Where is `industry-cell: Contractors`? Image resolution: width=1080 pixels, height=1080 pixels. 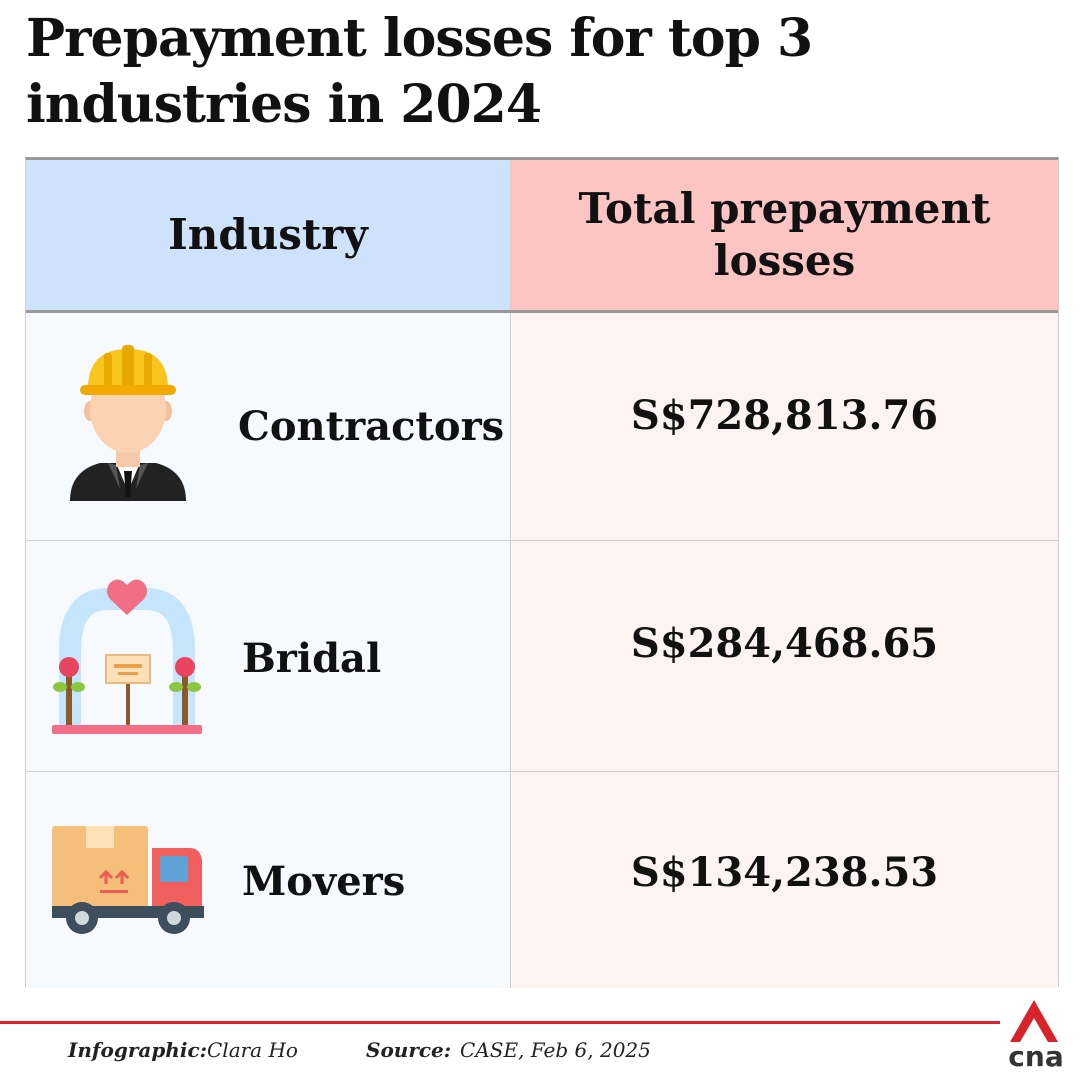 industry-cell: Contractors is located at coordinates (268, 426).